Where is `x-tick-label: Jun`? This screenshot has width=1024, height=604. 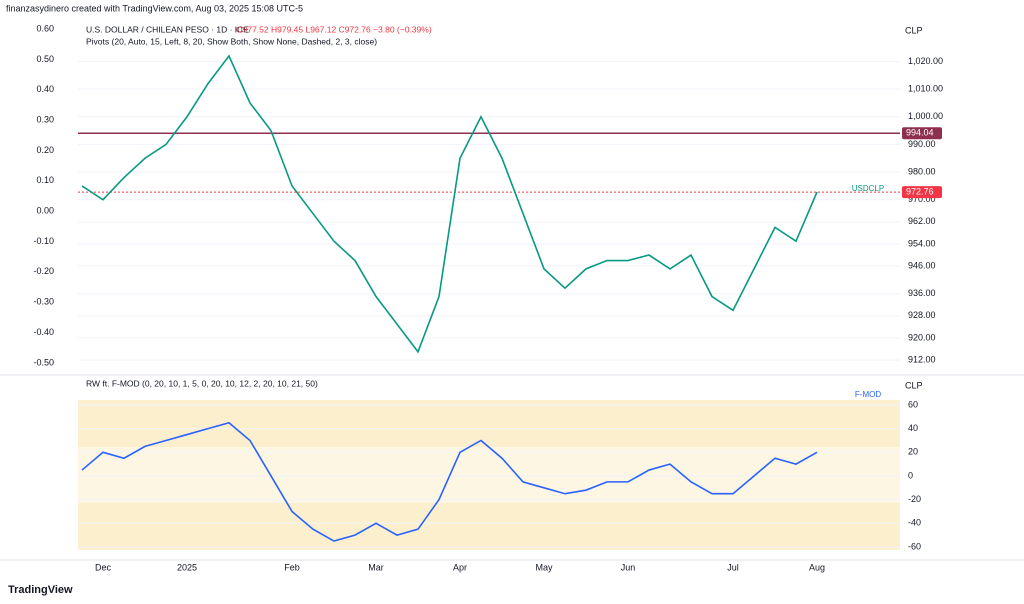
x-tick-label: Jun is located at coordinates (628, 567).